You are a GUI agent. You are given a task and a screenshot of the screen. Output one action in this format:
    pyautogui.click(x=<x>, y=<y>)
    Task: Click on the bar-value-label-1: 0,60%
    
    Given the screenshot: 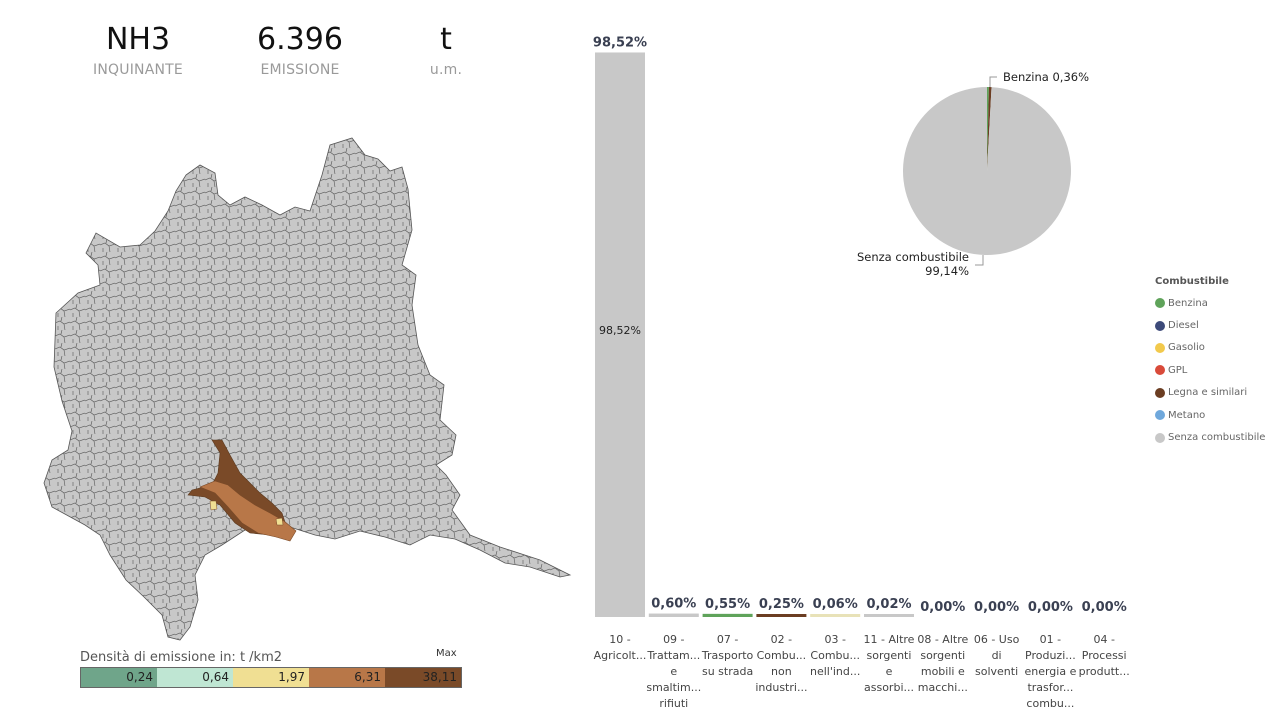 What is the action you would take?
    pyautogui.click(x=673, y=604)
    